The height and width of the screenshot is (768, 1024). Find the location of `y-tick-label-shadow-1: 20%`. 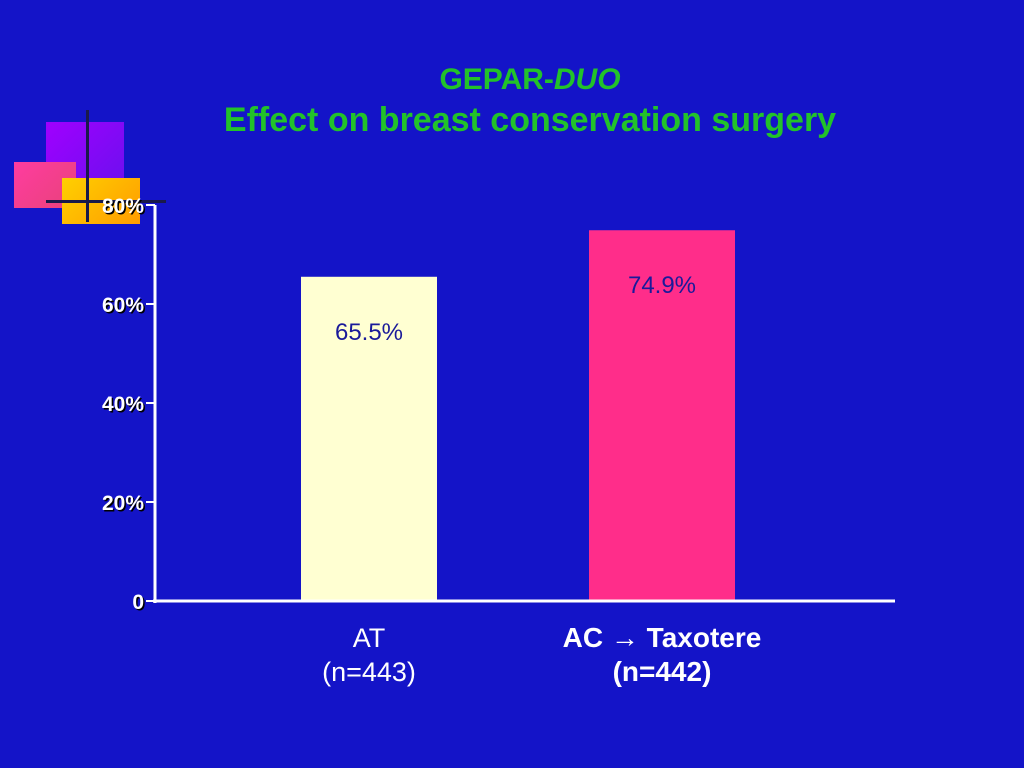

y-tick-label-shadow-1: 20% is located at coordinates (124, 505).